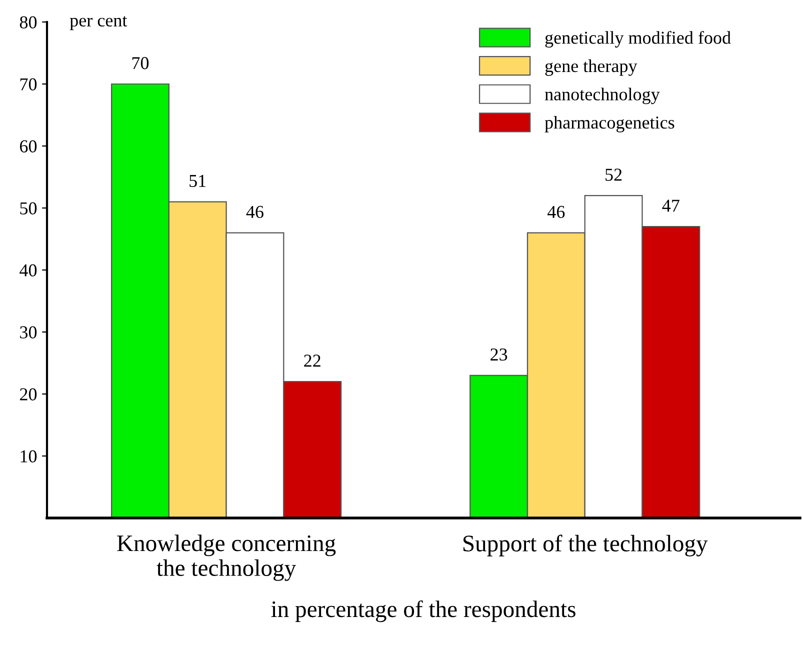 Image resolution: width=803 pixels, height=655 pixels. I want to click on y-axis-title: per cent, so click(99, 23).